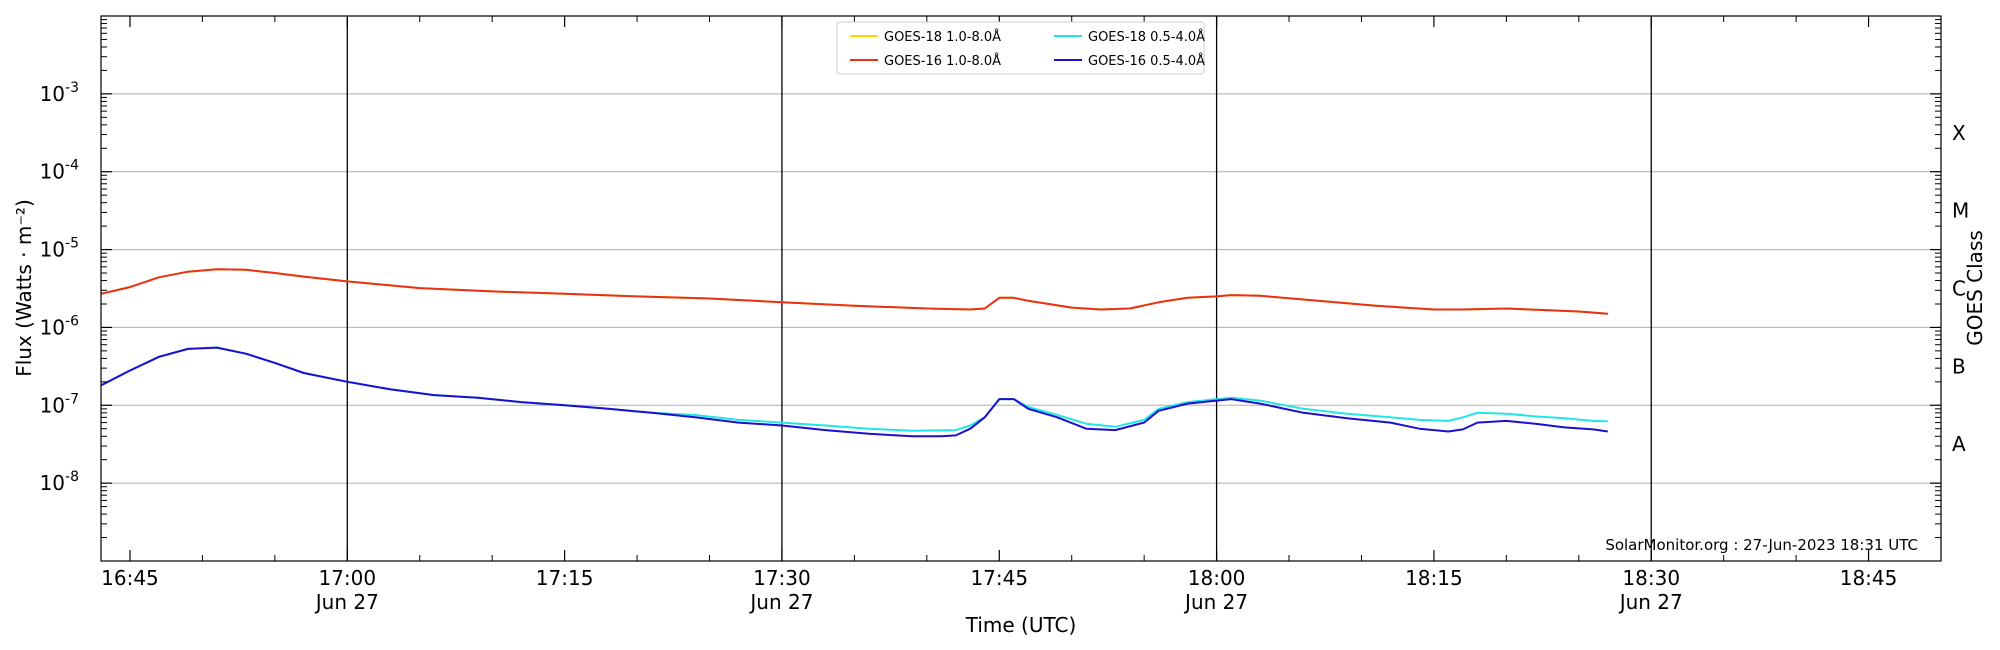 This screenshot has height=650, width=2000. I want to click on goes-class-label: B, so click(1959, 366).